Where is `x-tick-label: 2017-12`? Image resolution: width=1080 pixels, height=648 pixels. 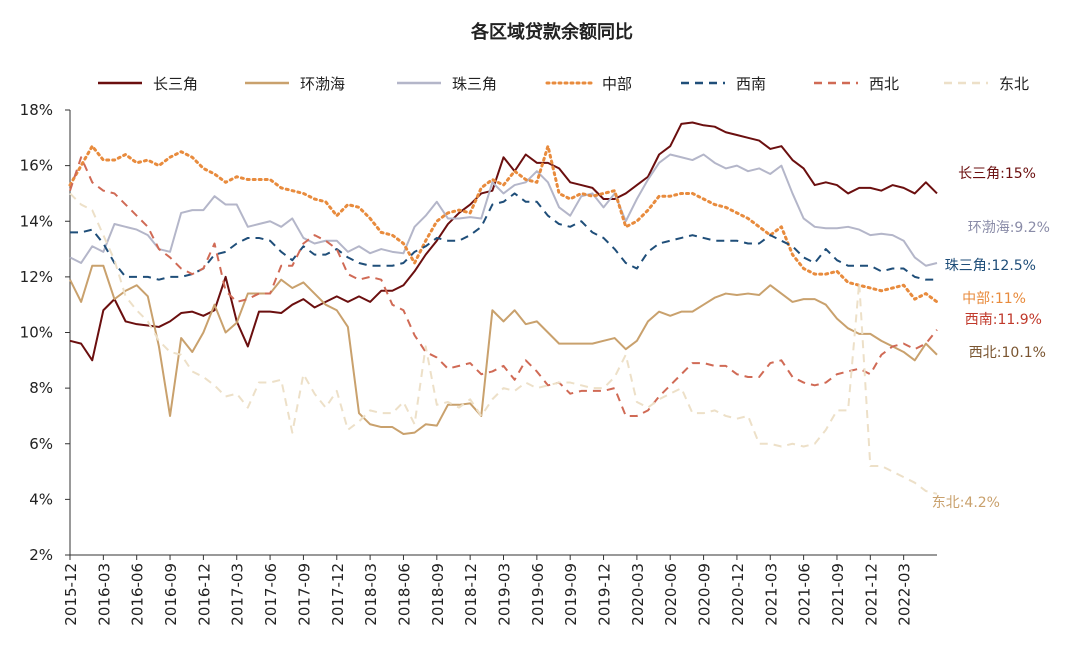 x-tick-label: 2017-12 is located at coordinates (338, 594).